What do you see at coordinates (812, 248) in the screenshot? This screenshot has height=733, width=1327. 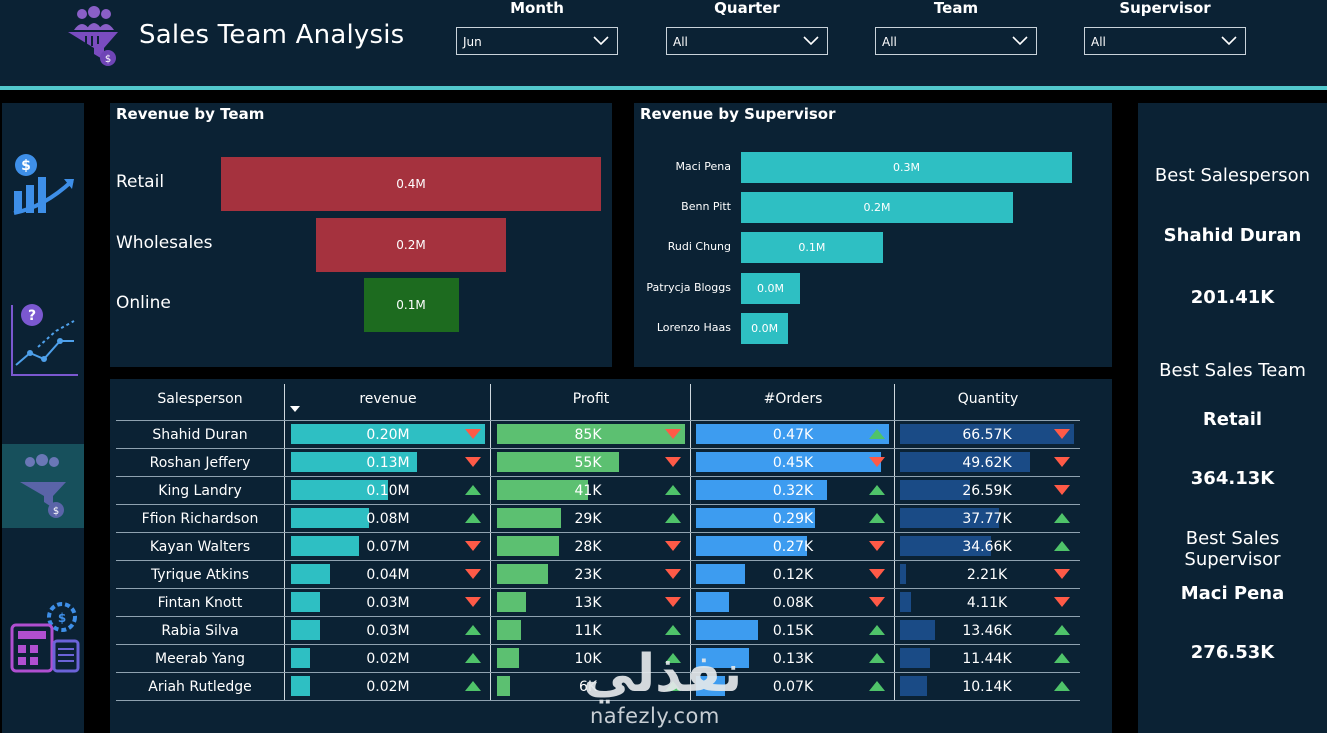 I see `supervisor-bar: 0.1M` at bounding box center [812, 248].